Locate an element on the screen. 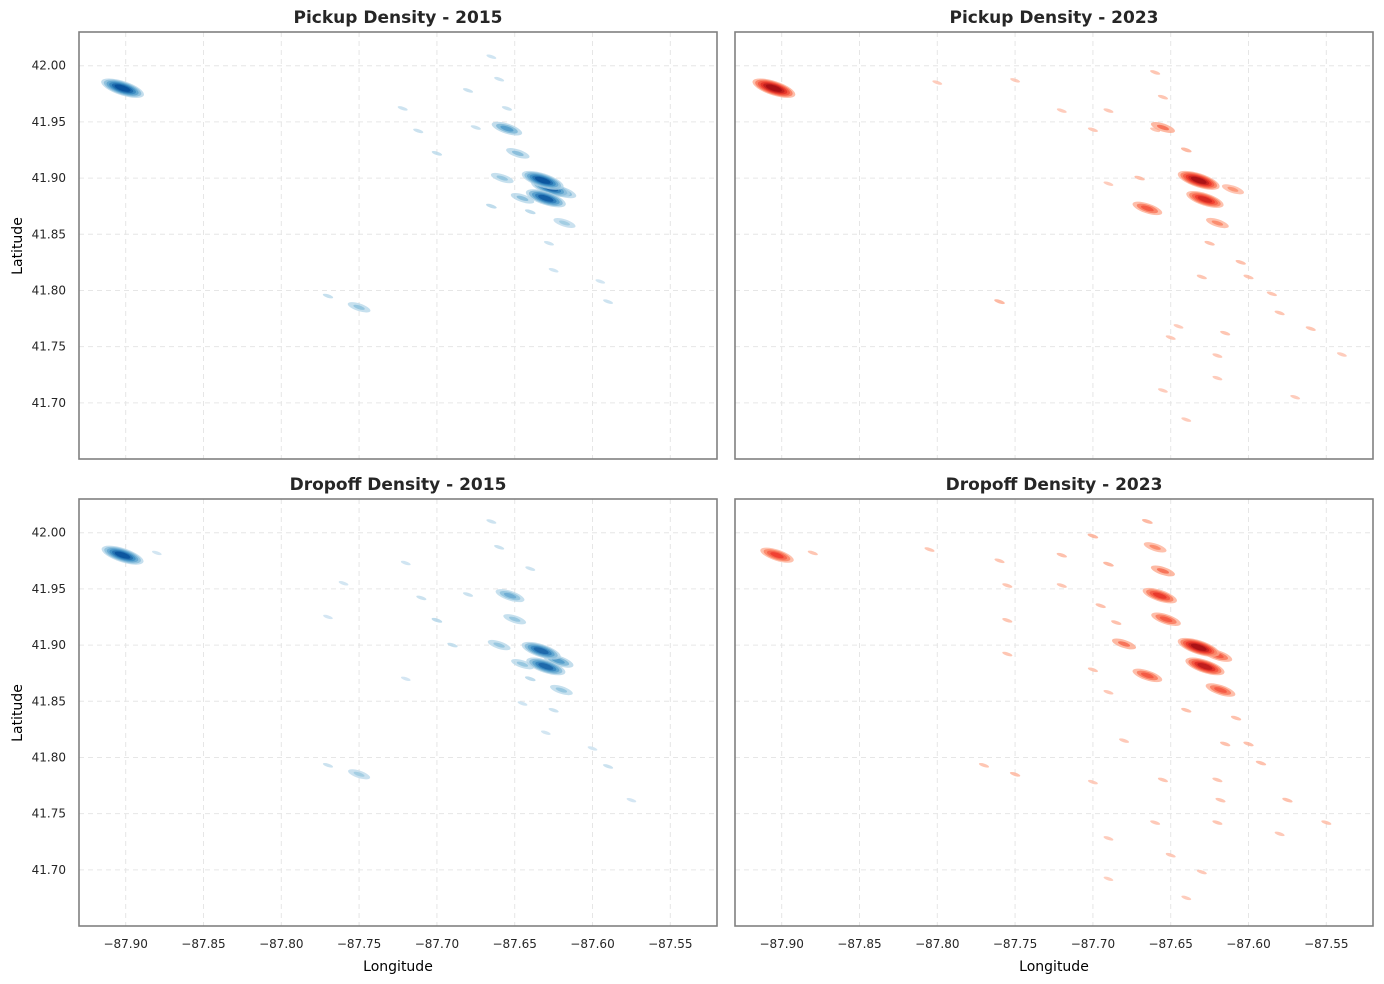 The height and width of the screenshot is (984, 1384). density-layer is located at coordinates (369, 661).